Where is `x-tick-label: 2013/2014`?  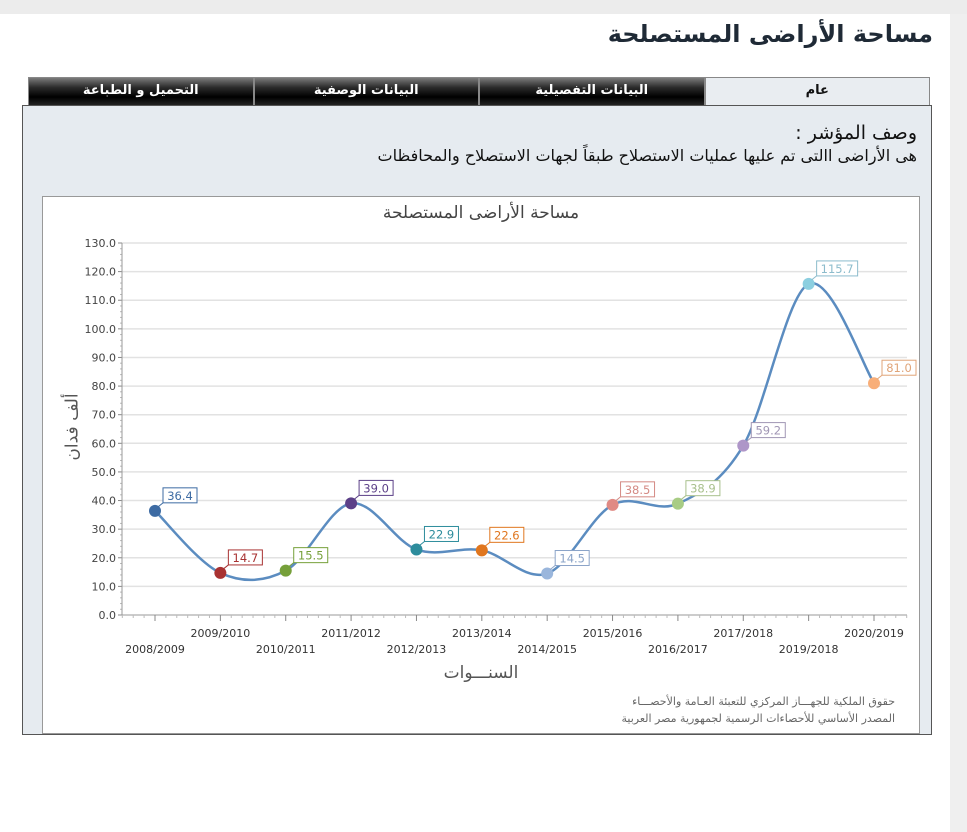
x-tick-label: 2013/2014 is located at coordinates (482, 633).